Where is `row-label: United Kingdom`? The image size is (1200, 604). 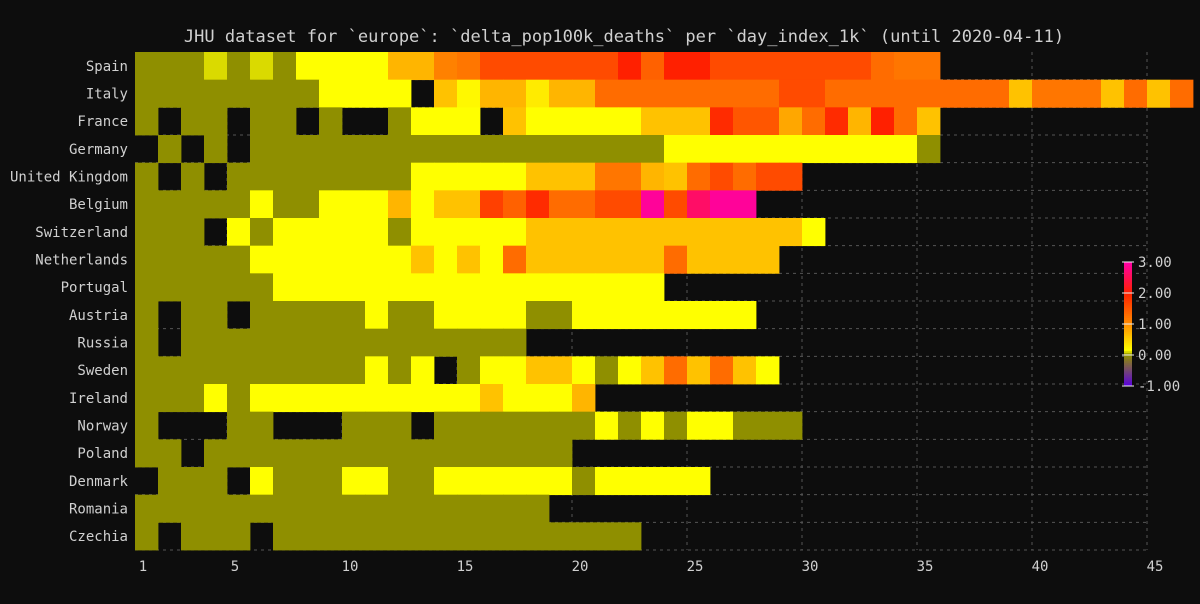
row-label: United Kingdom is located at coordinates (69, 178).